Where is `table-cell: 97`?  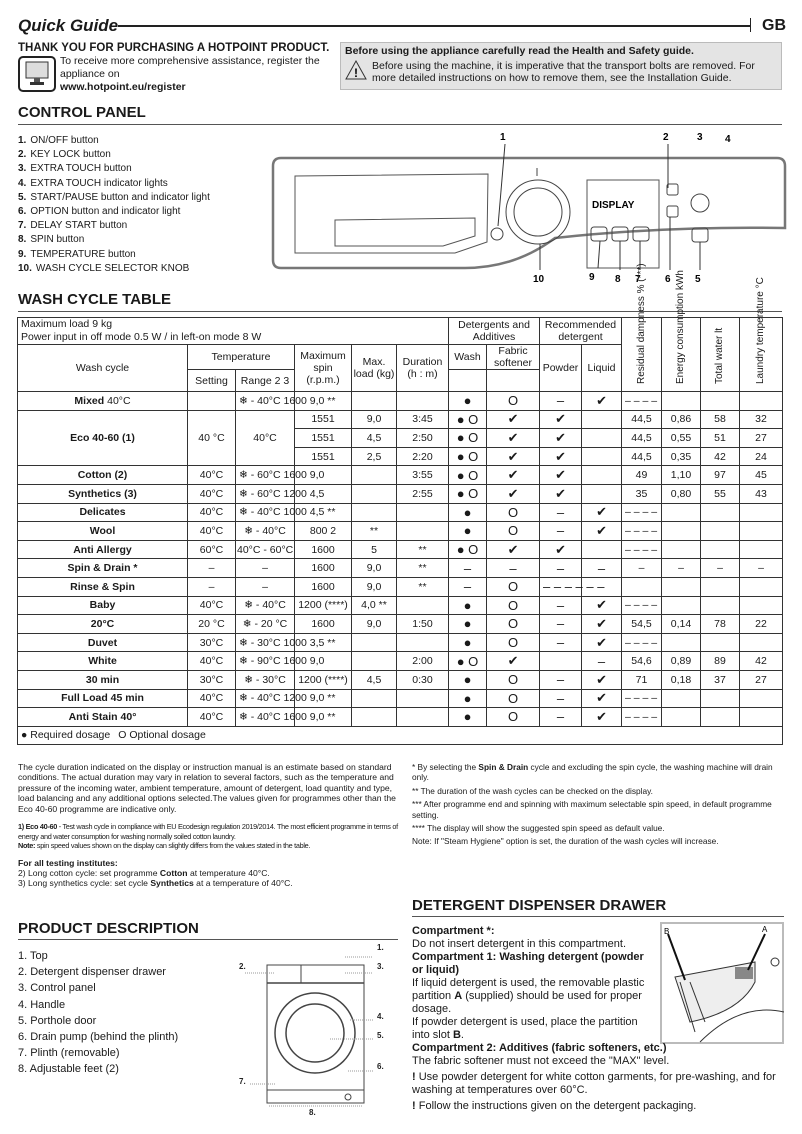
table-cell: 97 is located at coordinates (720, 475).